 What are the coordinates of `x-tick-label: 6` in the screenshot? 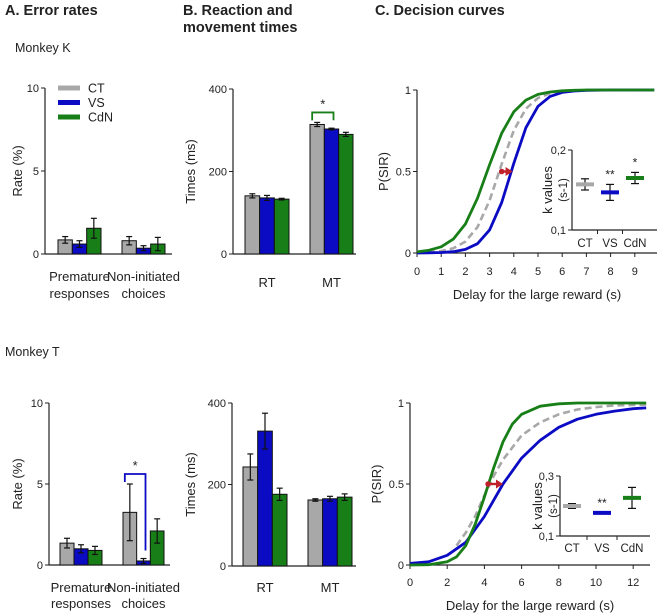 It's located at (522, 583).